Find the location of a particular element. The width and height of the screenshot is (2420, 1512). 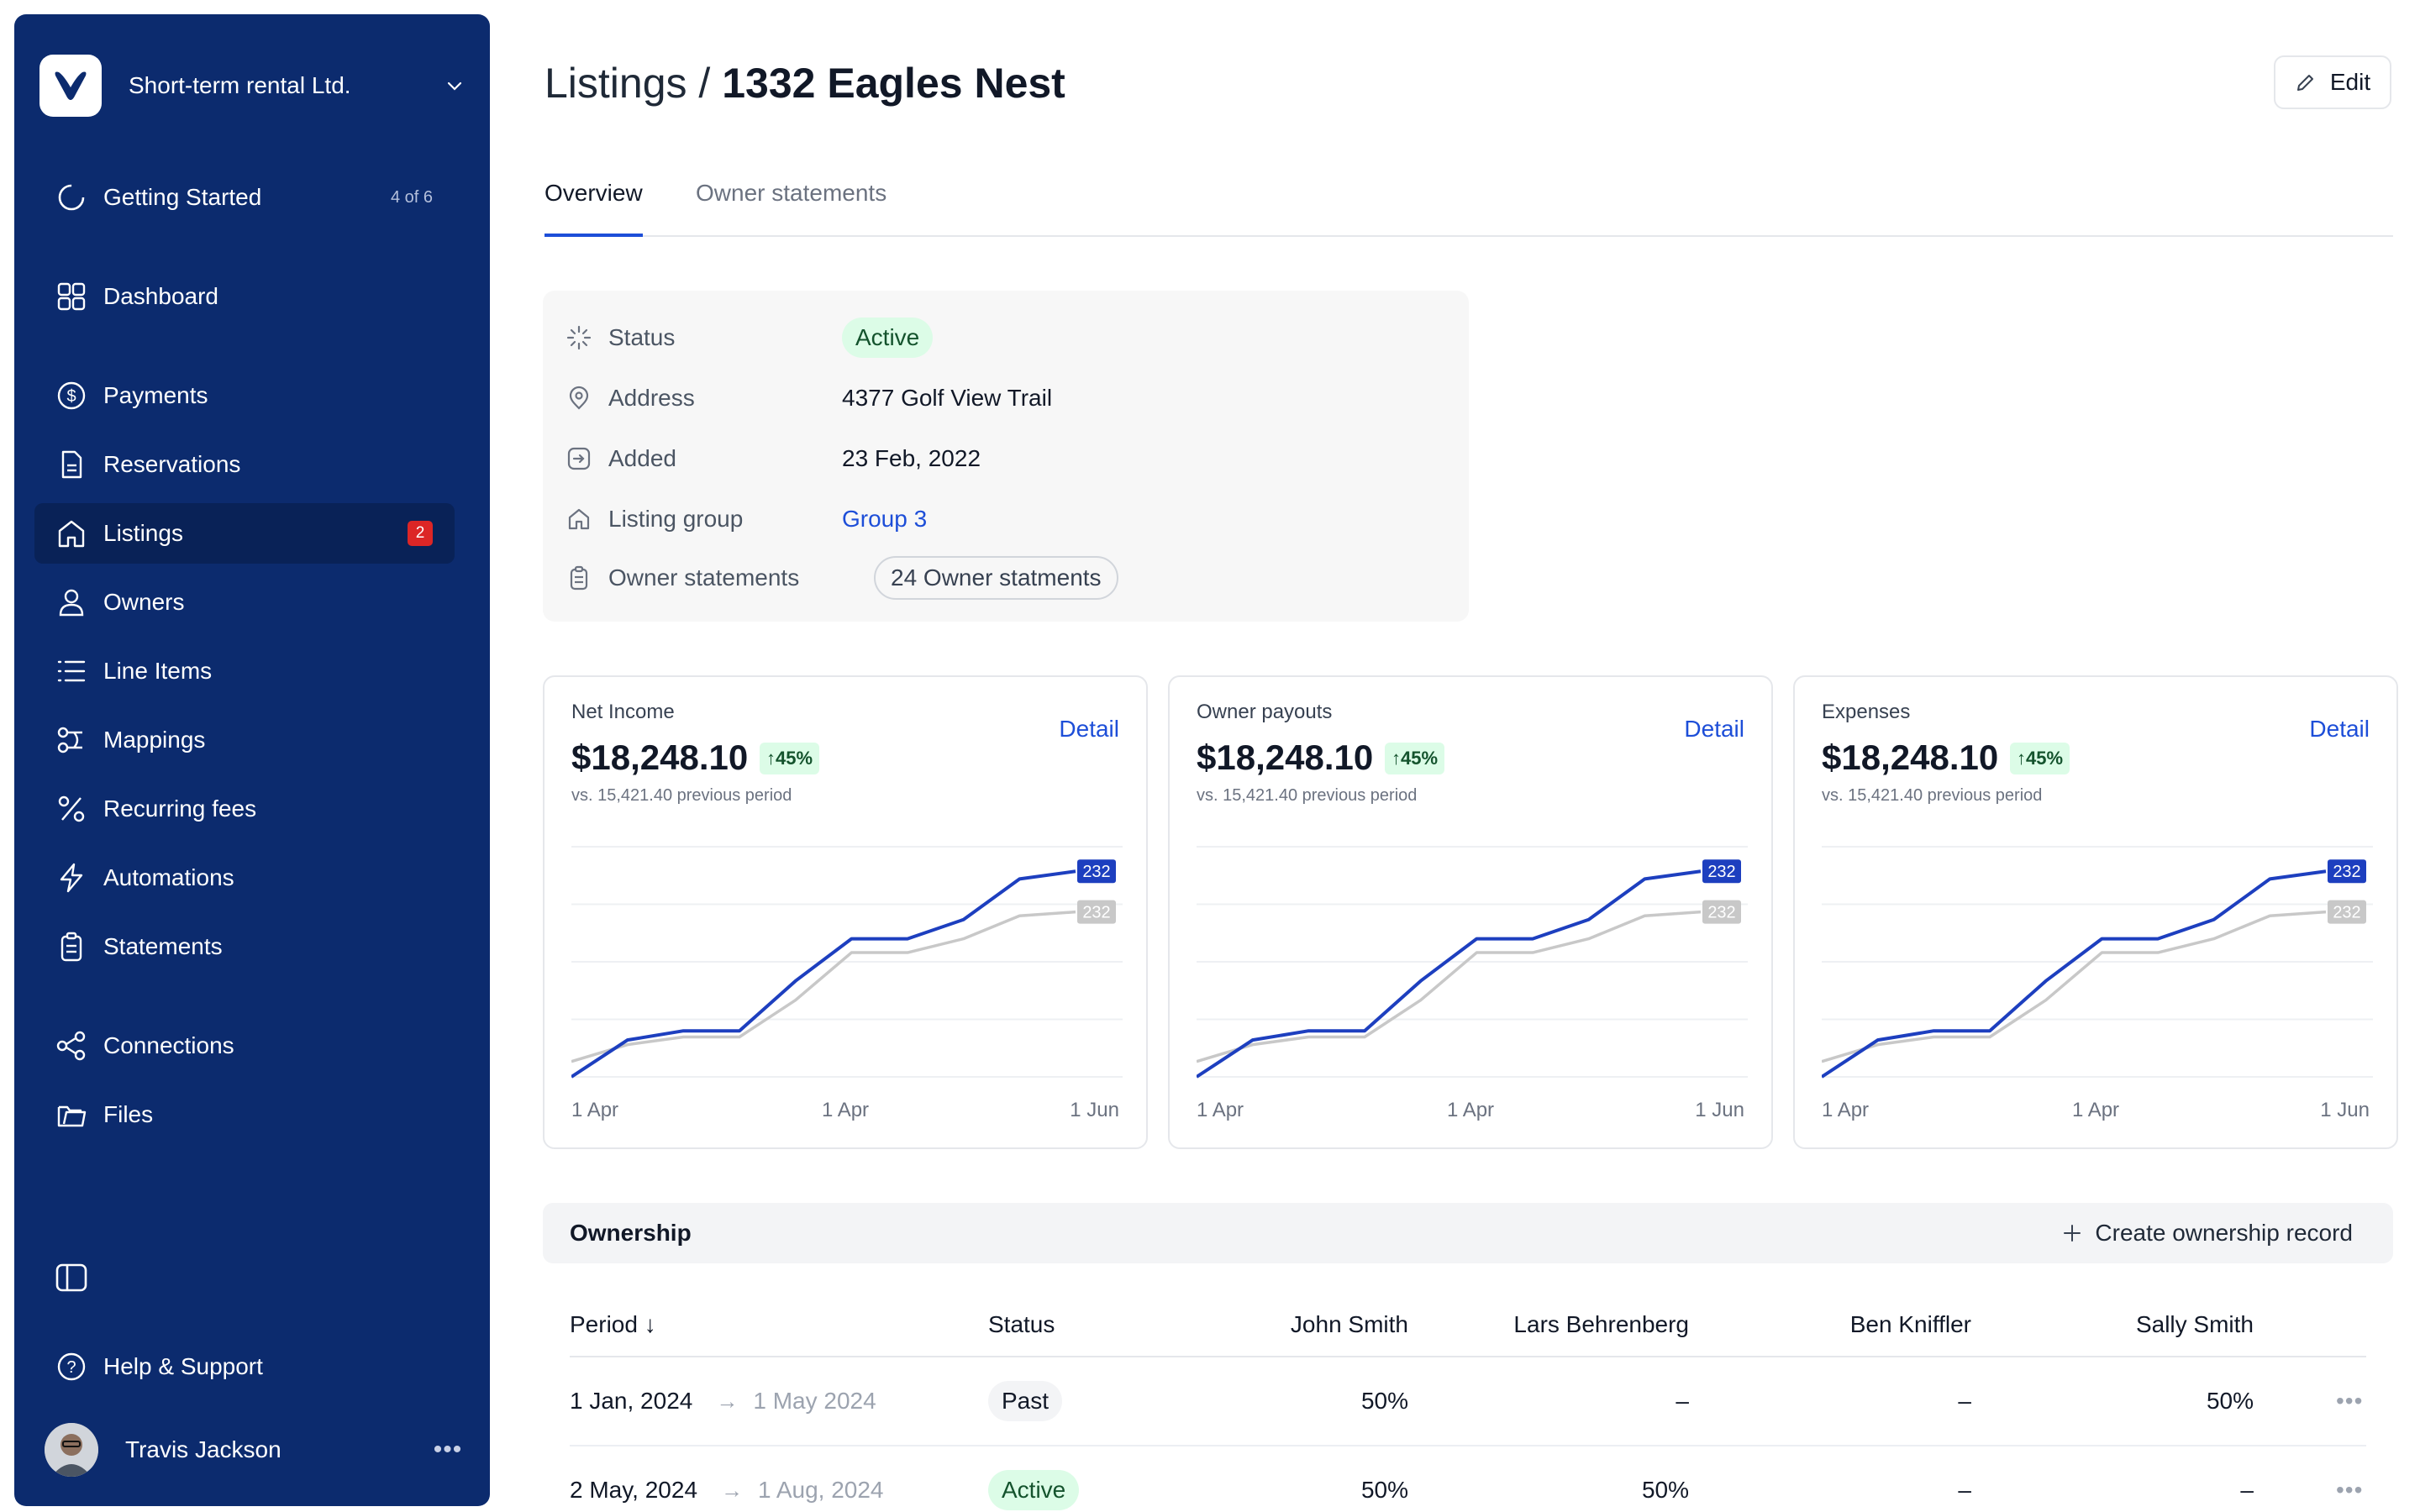

sidebar-item-help-support: ? Help & Support is located at coordinates (244, 1366).